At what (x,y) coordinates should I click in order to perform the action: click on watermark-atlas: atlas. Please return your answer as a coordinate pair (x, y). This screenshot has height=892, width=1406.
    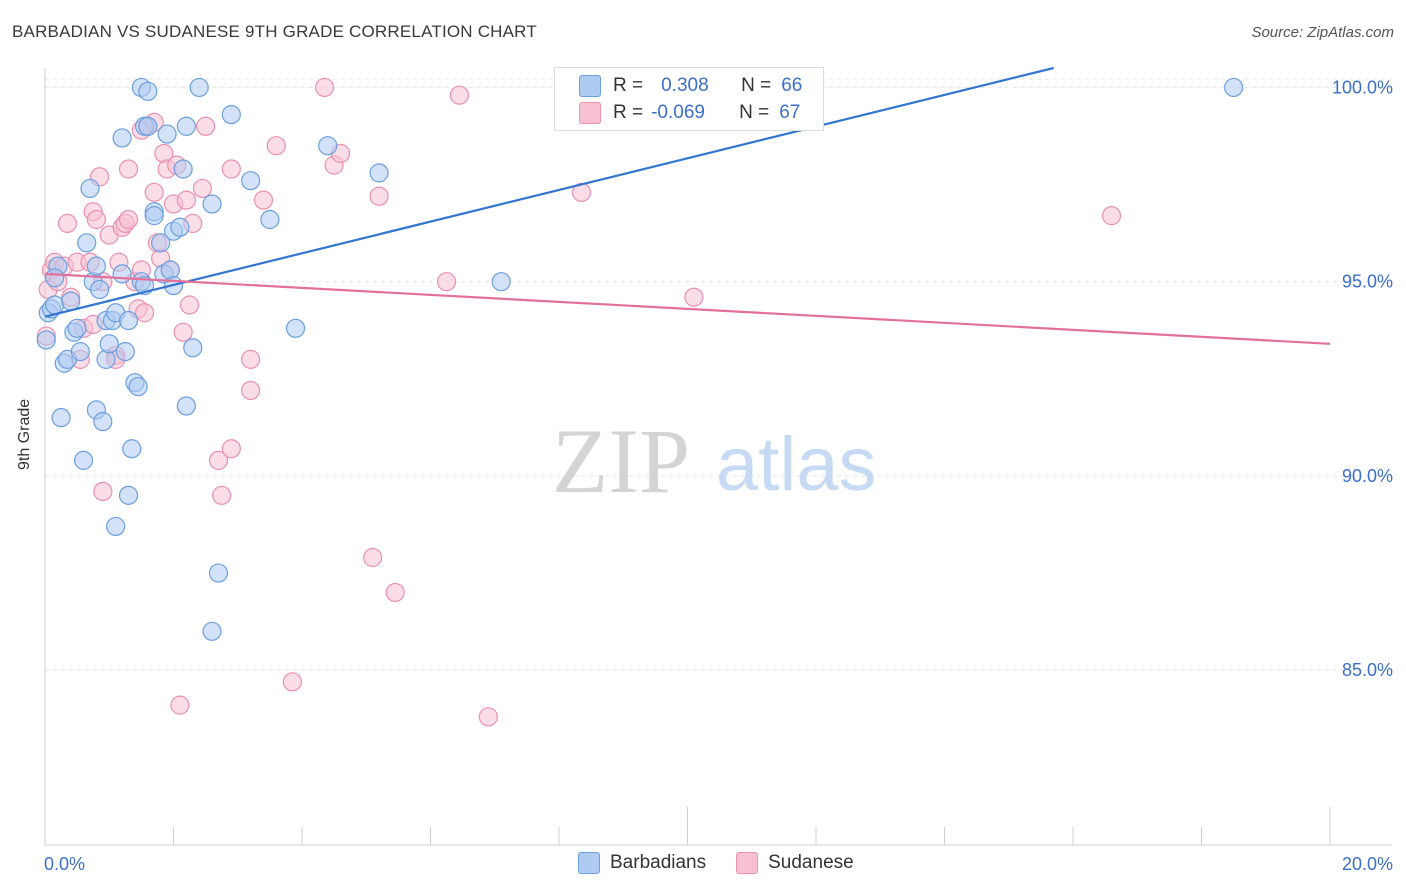
    Looking at the image, I should click on (796, 464).